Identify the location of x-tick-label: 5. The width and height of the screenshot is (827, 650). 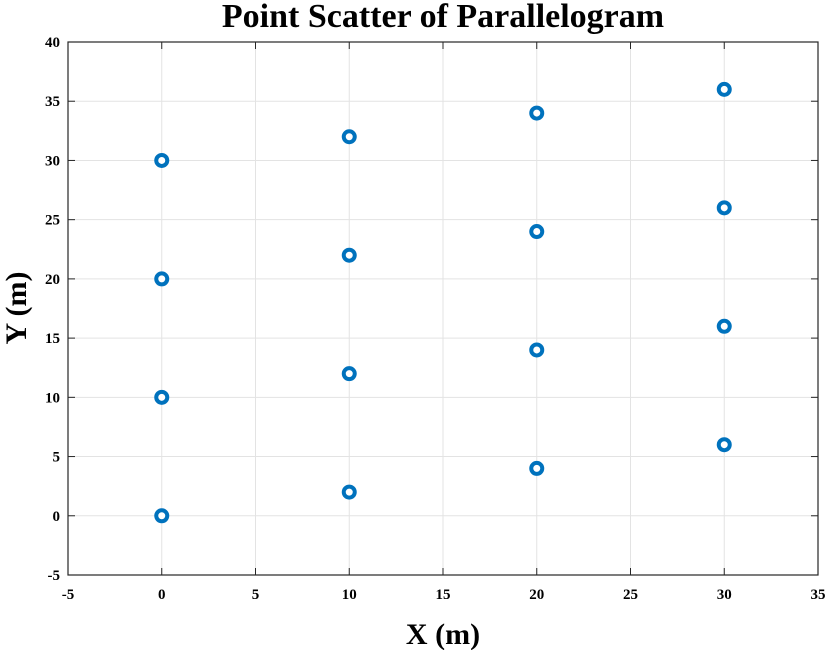
(256, 595).